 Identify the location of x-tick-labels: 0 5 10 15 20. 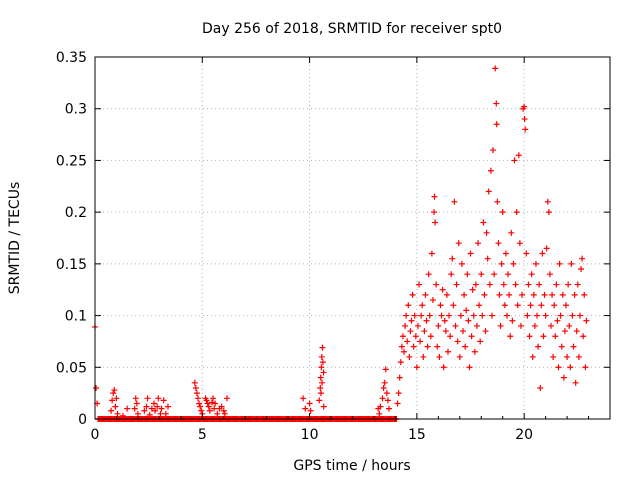
(312, 435).